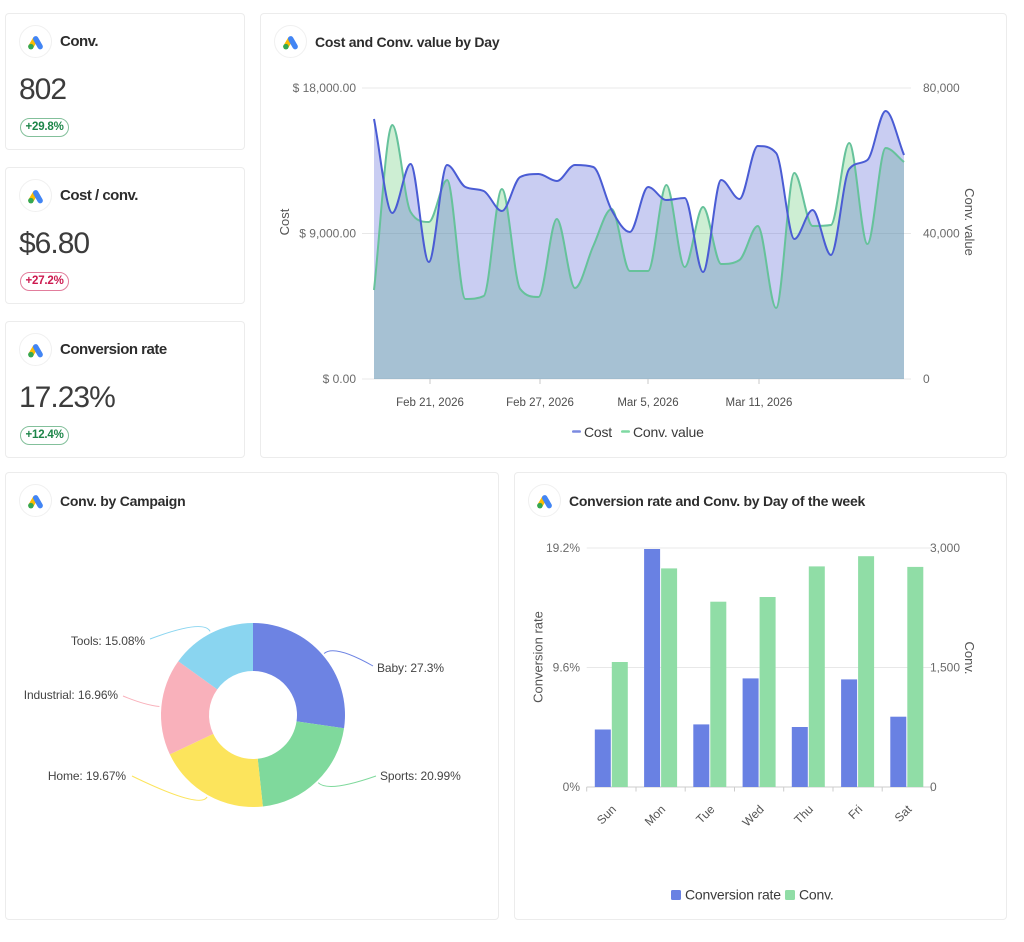 This screenshot has width=1024, height=942. What do you see at coordinates (945, 668) in the screenshot?
I see `svg-text: 1,500` at bounding box center [945, 668].